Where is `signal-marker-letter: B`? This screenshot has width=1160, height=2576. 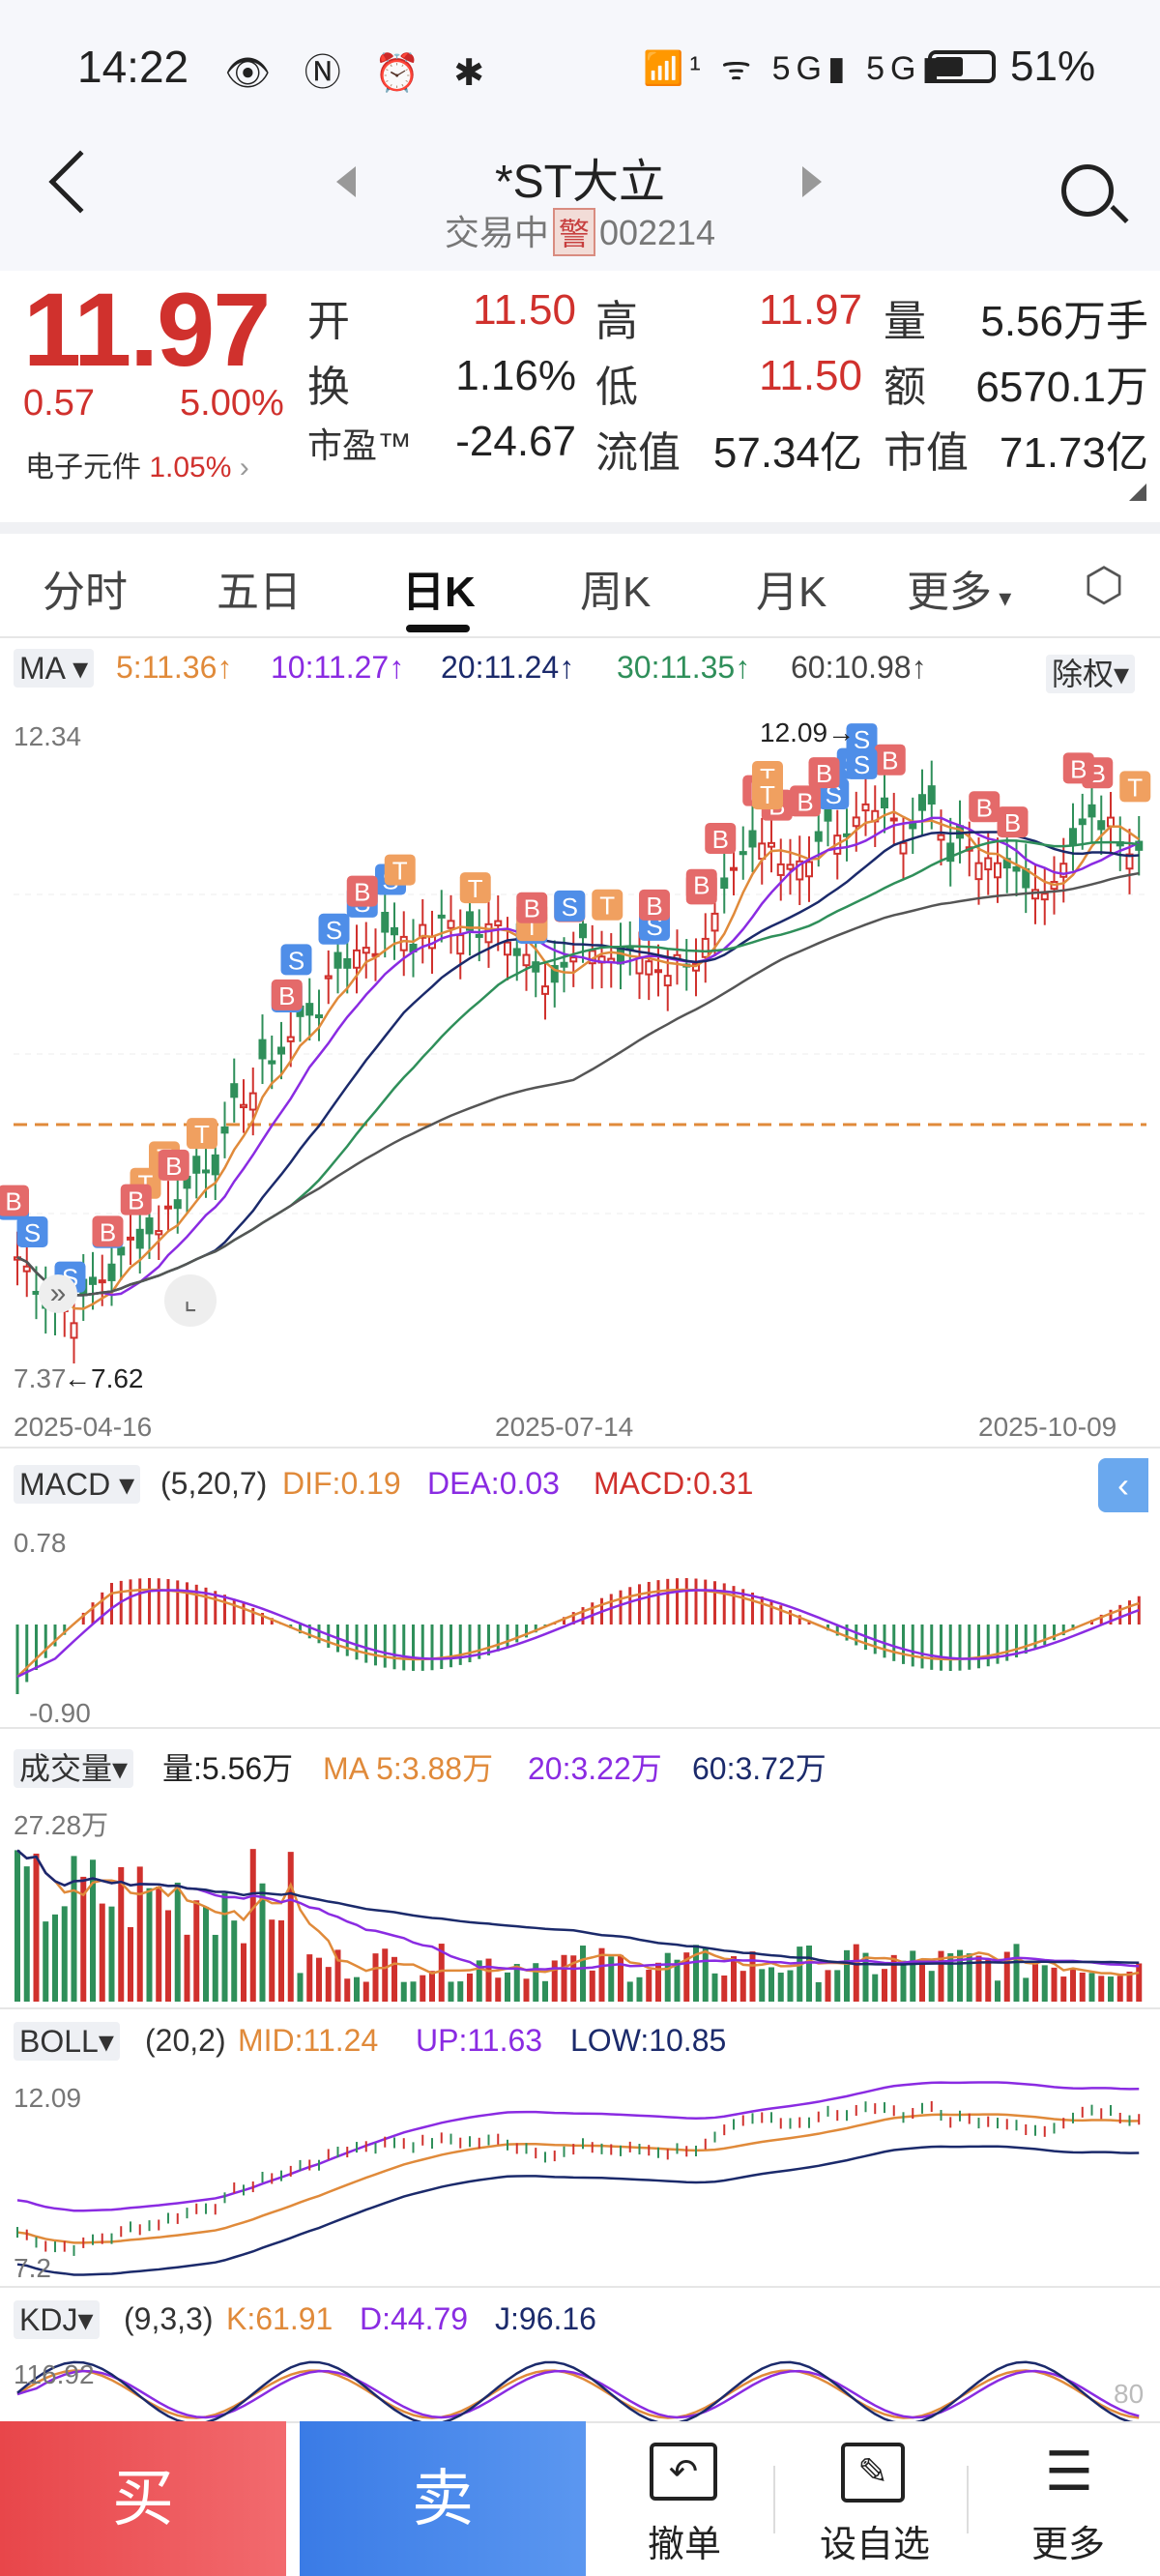
signal-marker-letter: B is located at coordinates (701, 885).